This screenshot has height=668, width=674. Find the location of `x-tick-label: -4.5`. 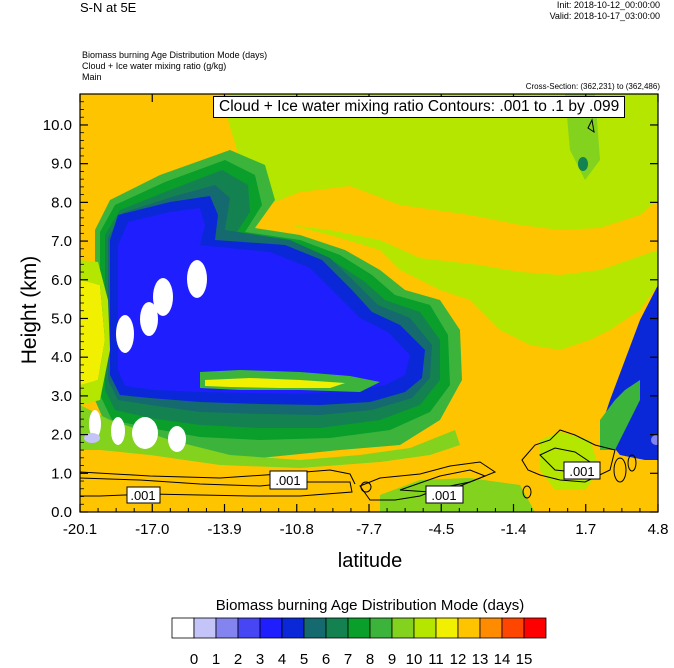

x-tick-label: -4.5 is located at coordinates (441, 529).